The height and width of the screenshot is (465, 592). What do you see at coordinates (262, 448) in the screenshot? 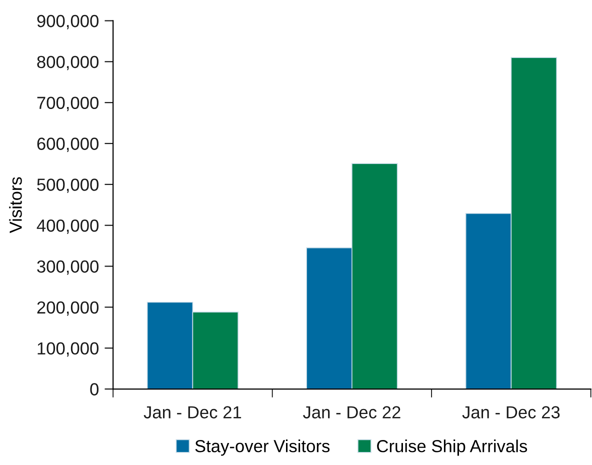
I see `legend-label: Stay-over Visitors` at bounding box center [262, 448].